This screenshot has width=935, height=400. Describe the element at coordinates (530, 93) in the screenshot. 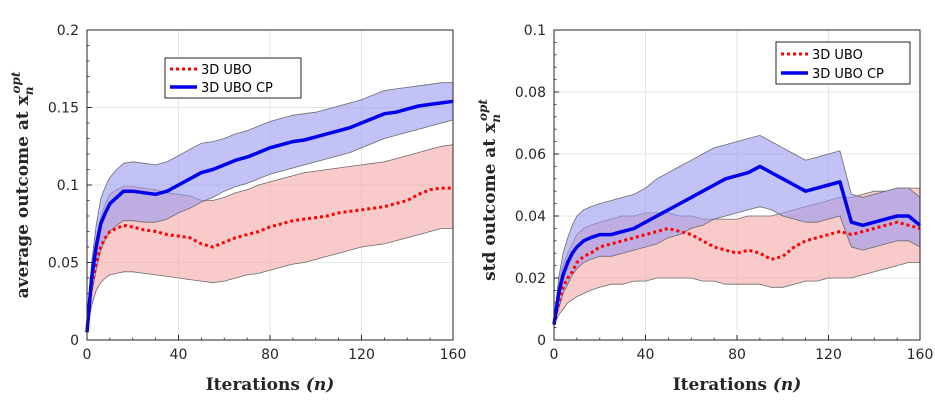

I see `y-tick-label: 0.08` at that location.